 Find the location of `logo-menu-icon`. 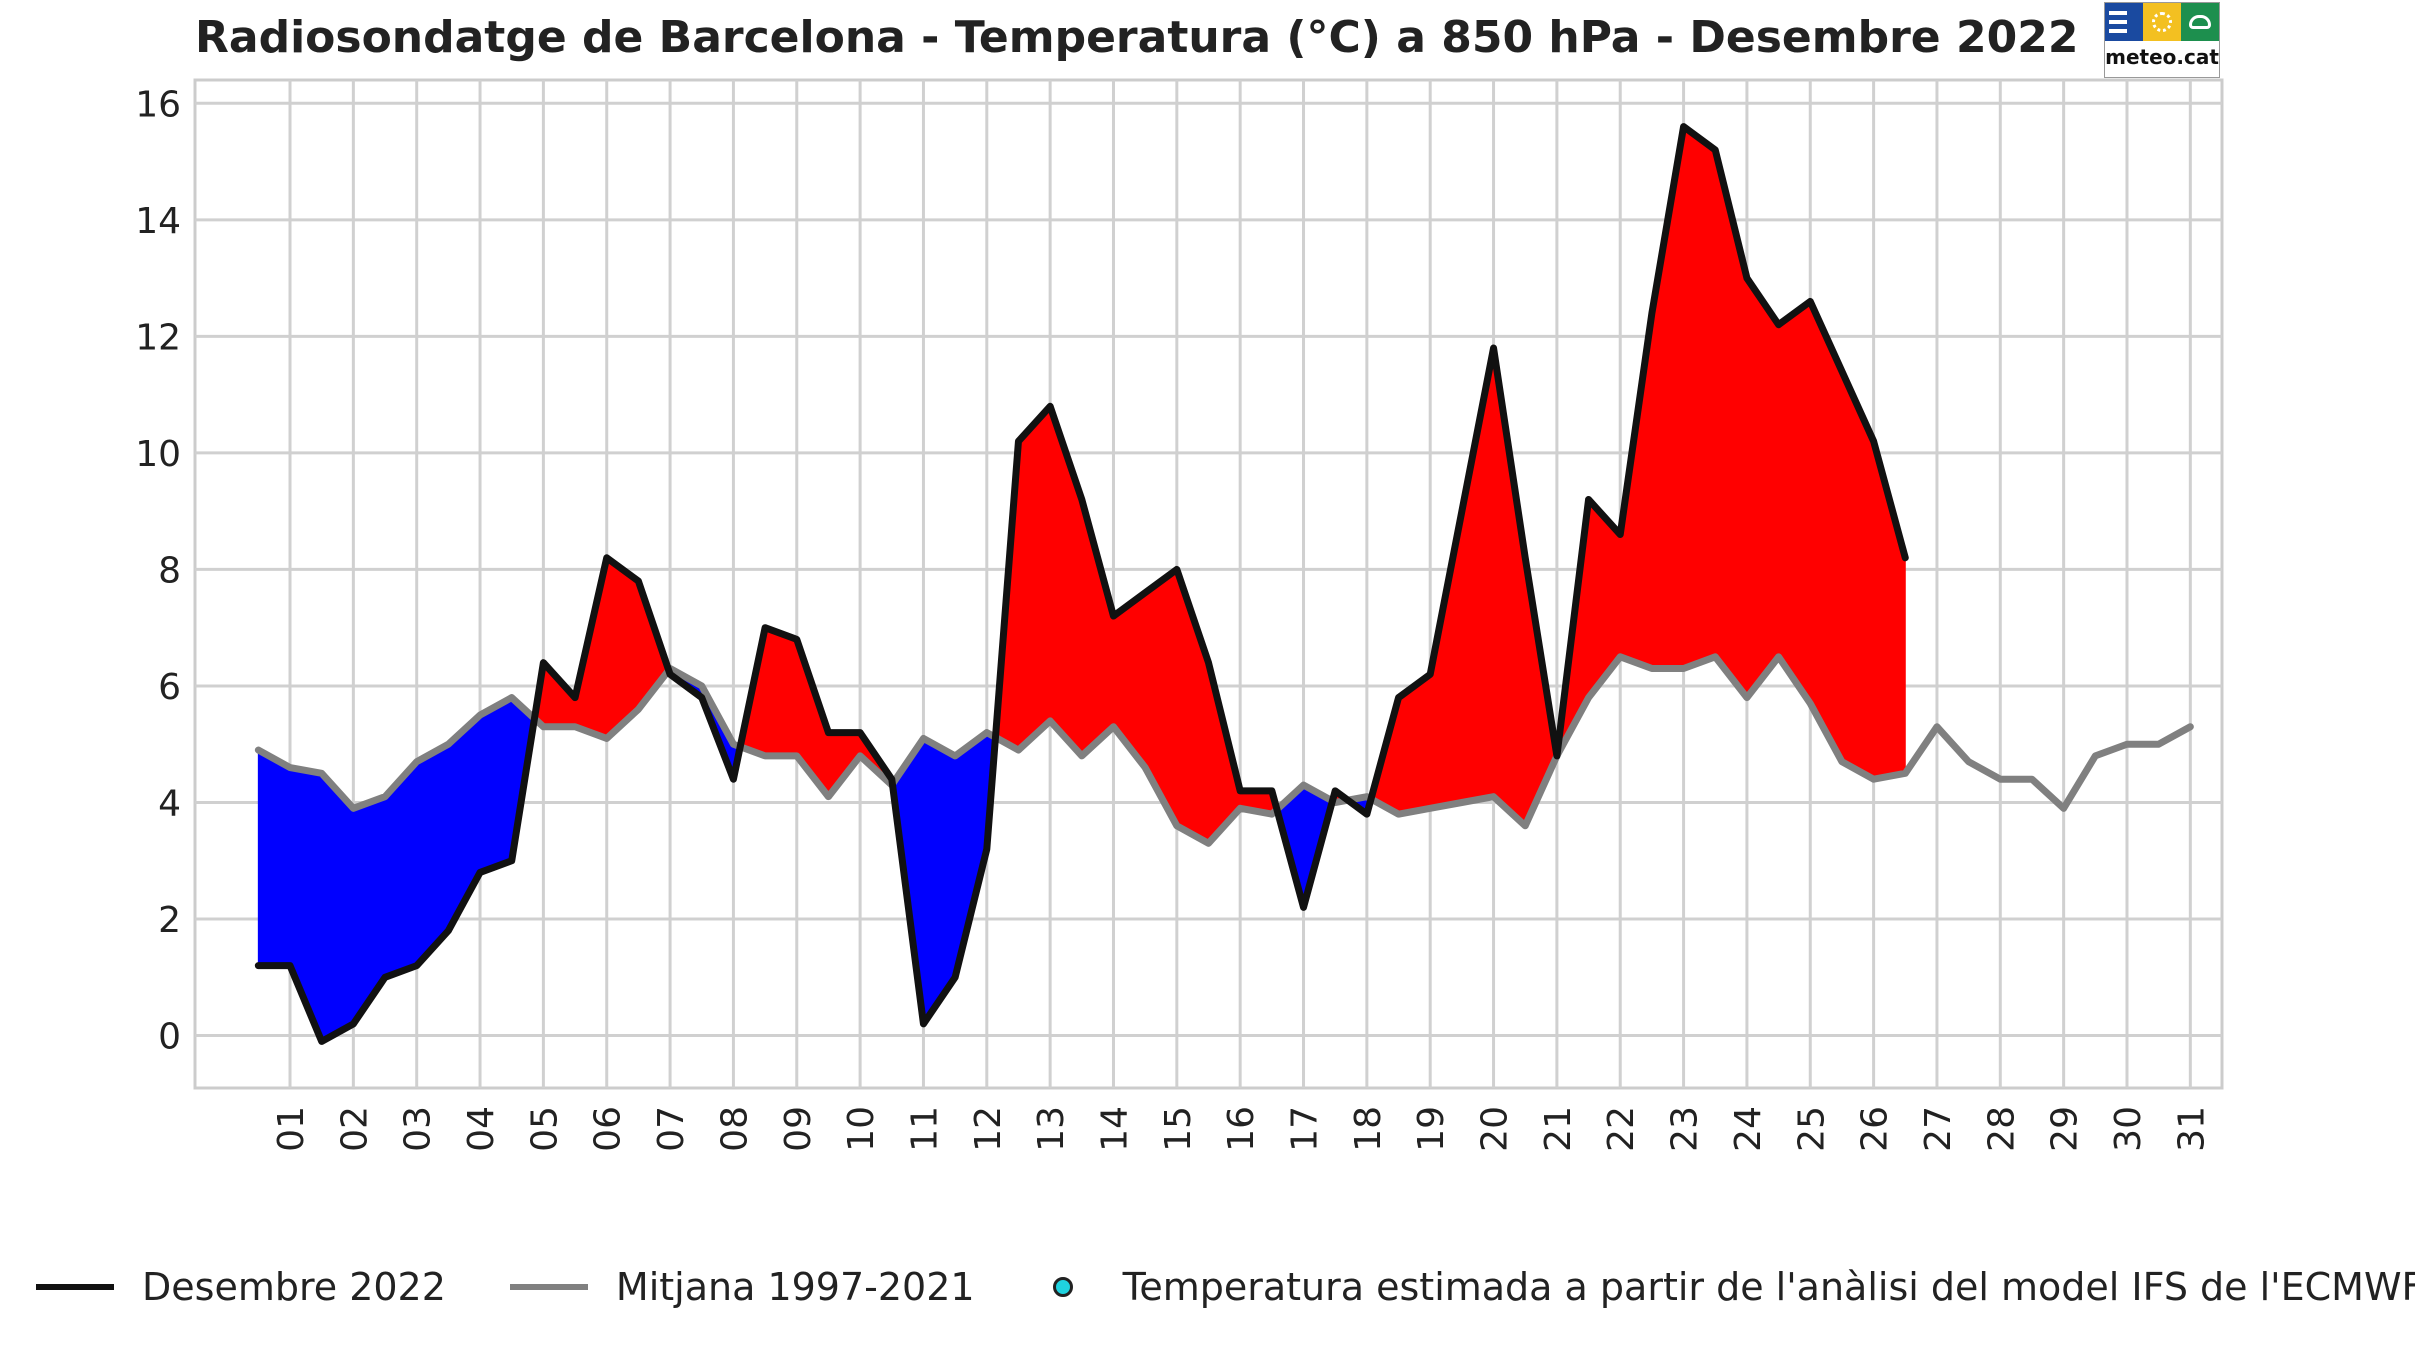

logo-menu-icon is located at coordinates (2124, 22).